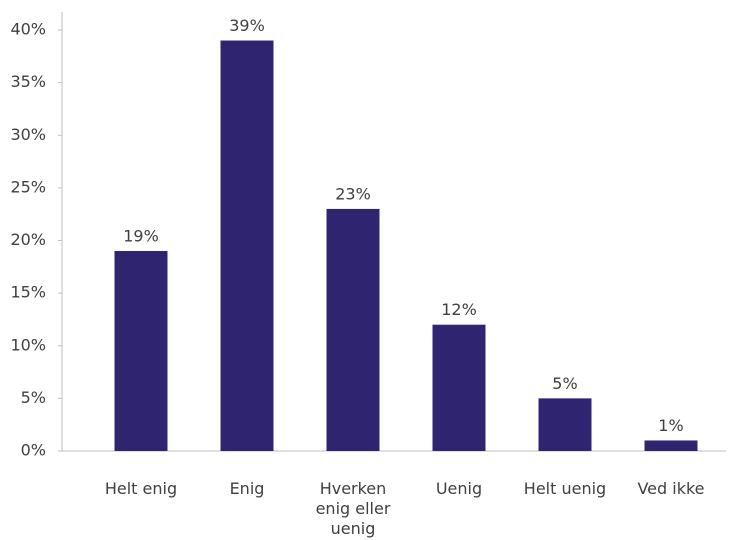  I want to click on data-label: 23%, so click(353, 193).